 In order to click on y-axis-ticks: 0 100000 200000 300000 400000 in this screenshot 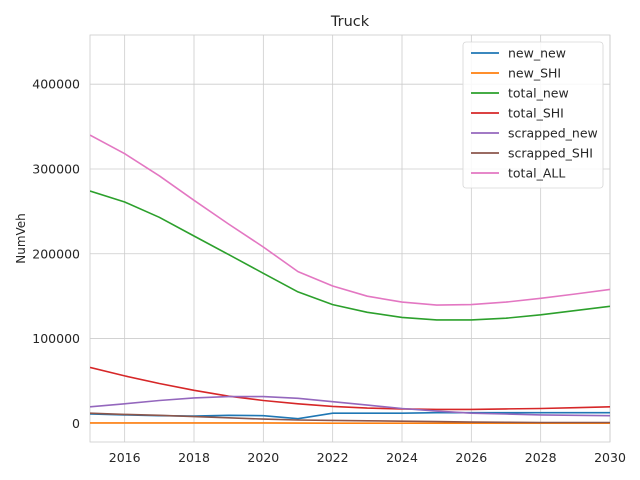, I will do `click(56, 254)`.